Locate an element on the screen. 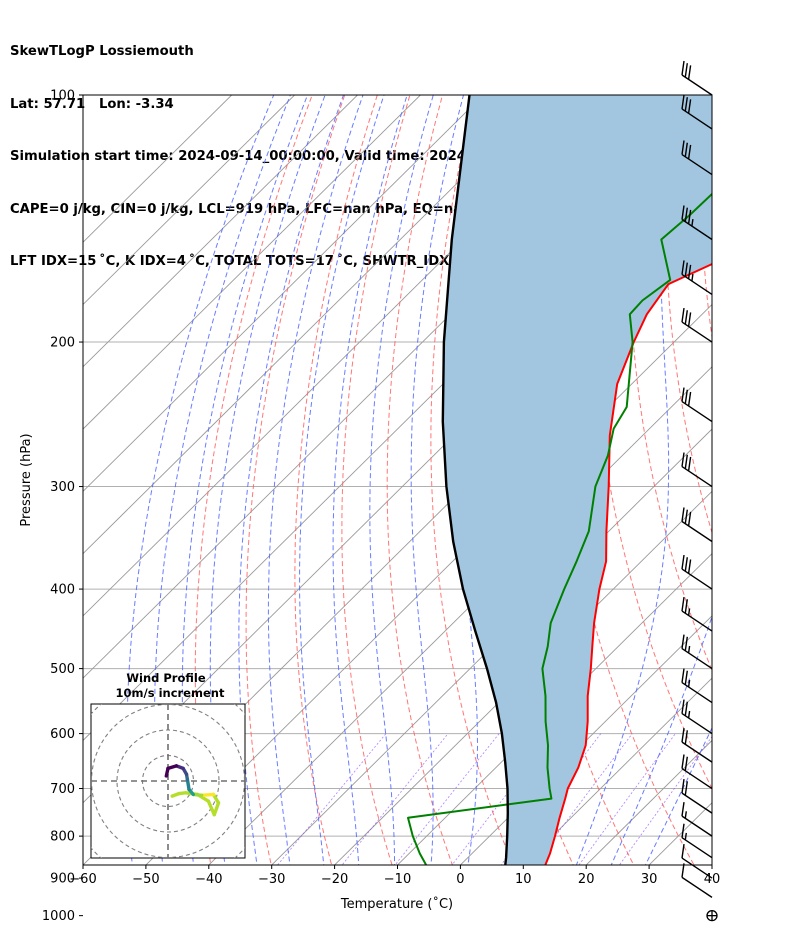 The width and height of the screenshot is (794, 937). y-tick-label: 100 is located at coordinates (62, 96).